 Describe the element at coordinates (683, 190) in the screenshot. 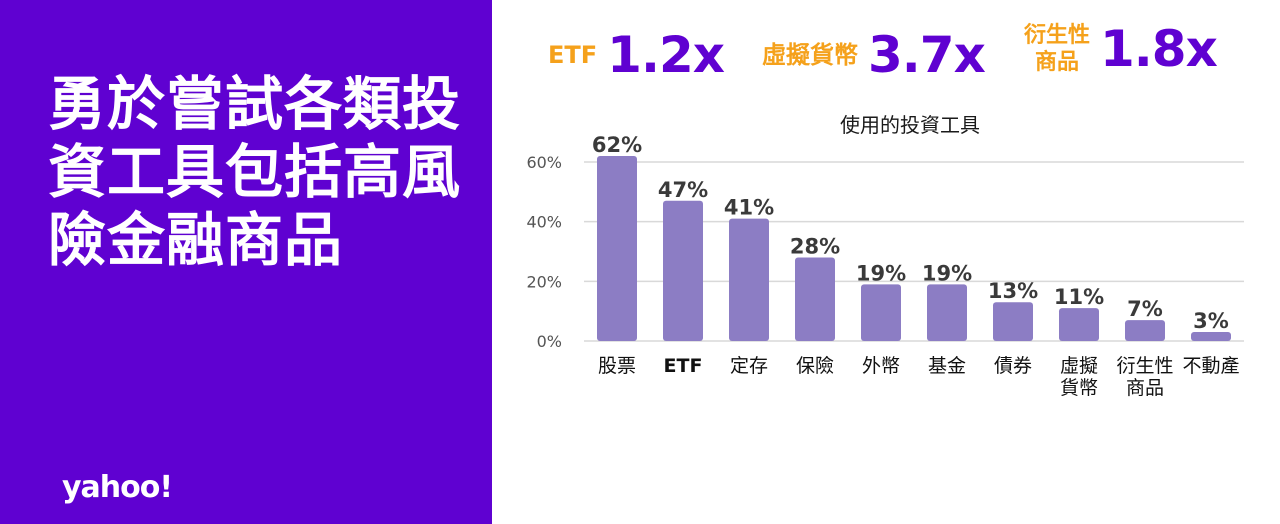

I see `data-label: 47%` at that location.